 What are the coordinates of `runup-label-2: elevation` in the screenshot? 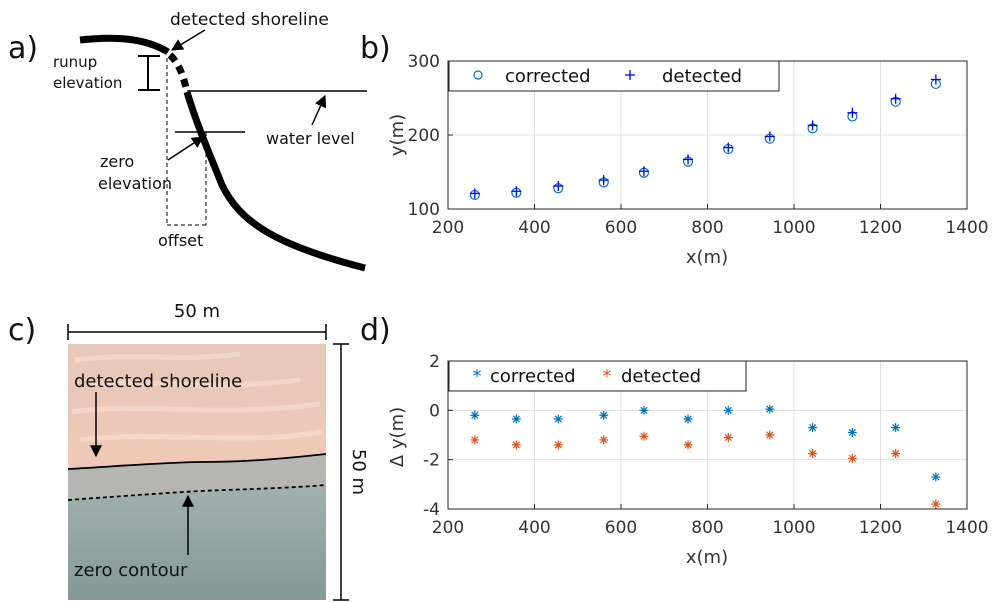 It's located at (87, 83).